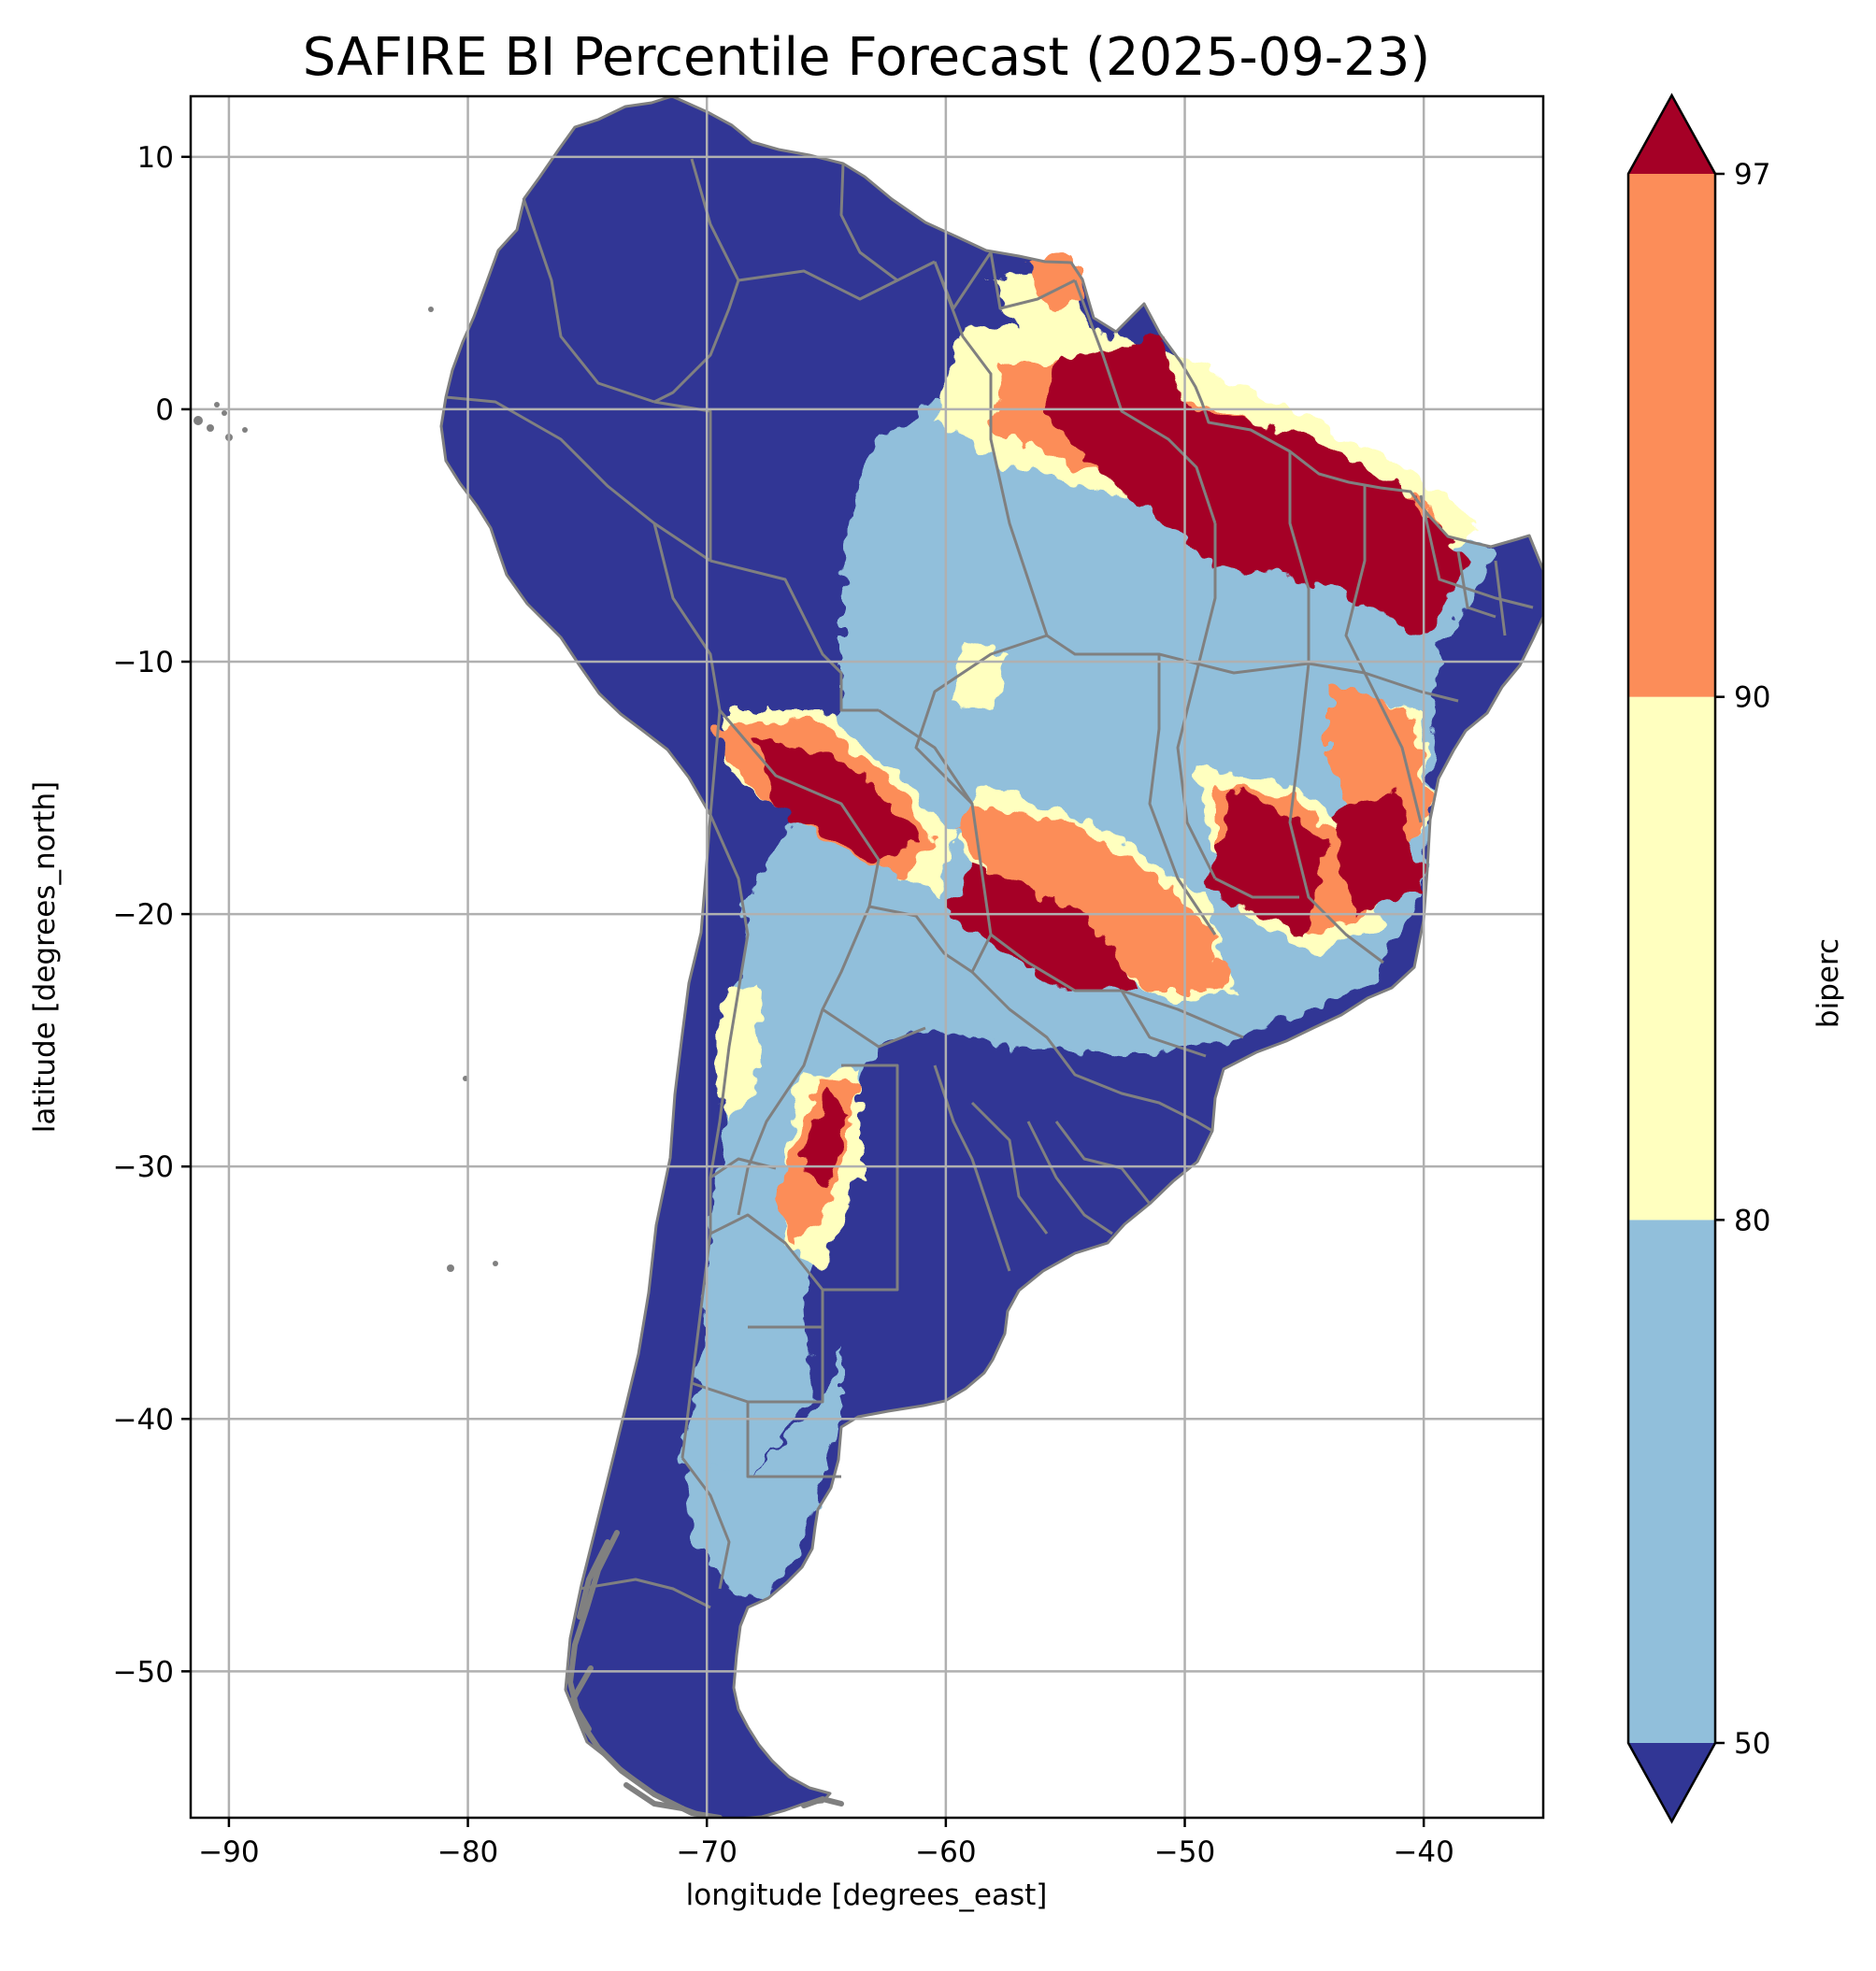 The image size is (1876, 1971). What do you see at coordinates (143, 915) in the screenshot?
I see `y-tick-label: −20` at bounding box center [143, 915].